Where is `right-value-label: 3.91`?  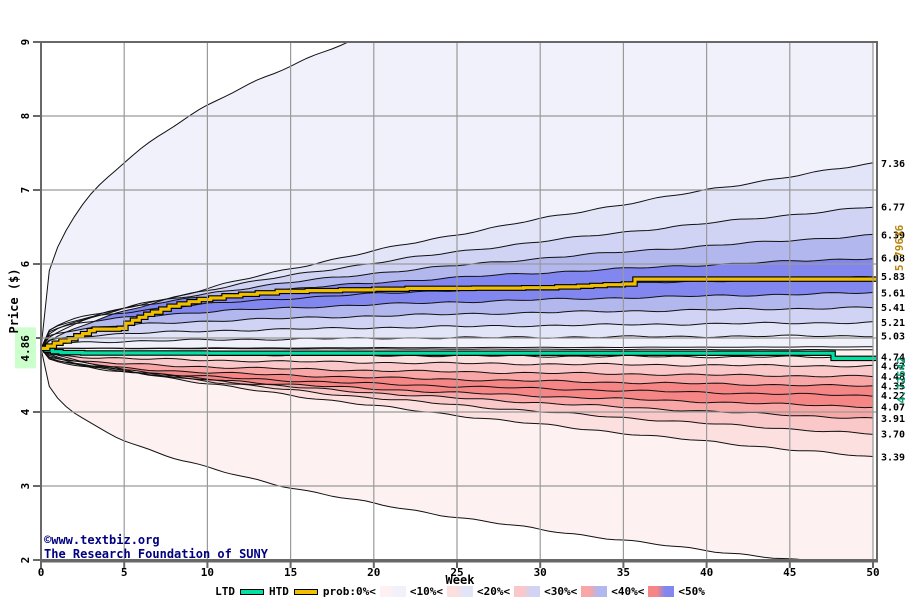
right-value-label: 3.91 is located at coordinates (893, 419).